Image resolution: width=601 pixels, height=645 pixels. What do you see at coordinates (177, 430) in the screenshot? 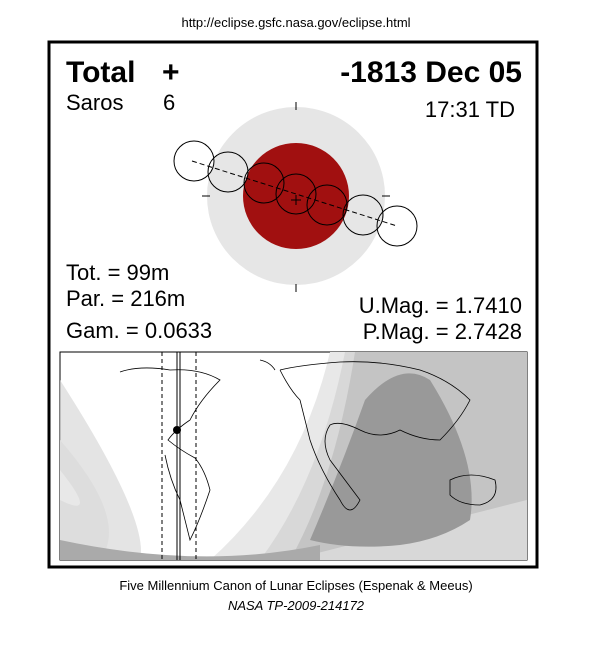
I see `subsolar-point` at bounding box center [177, 430].